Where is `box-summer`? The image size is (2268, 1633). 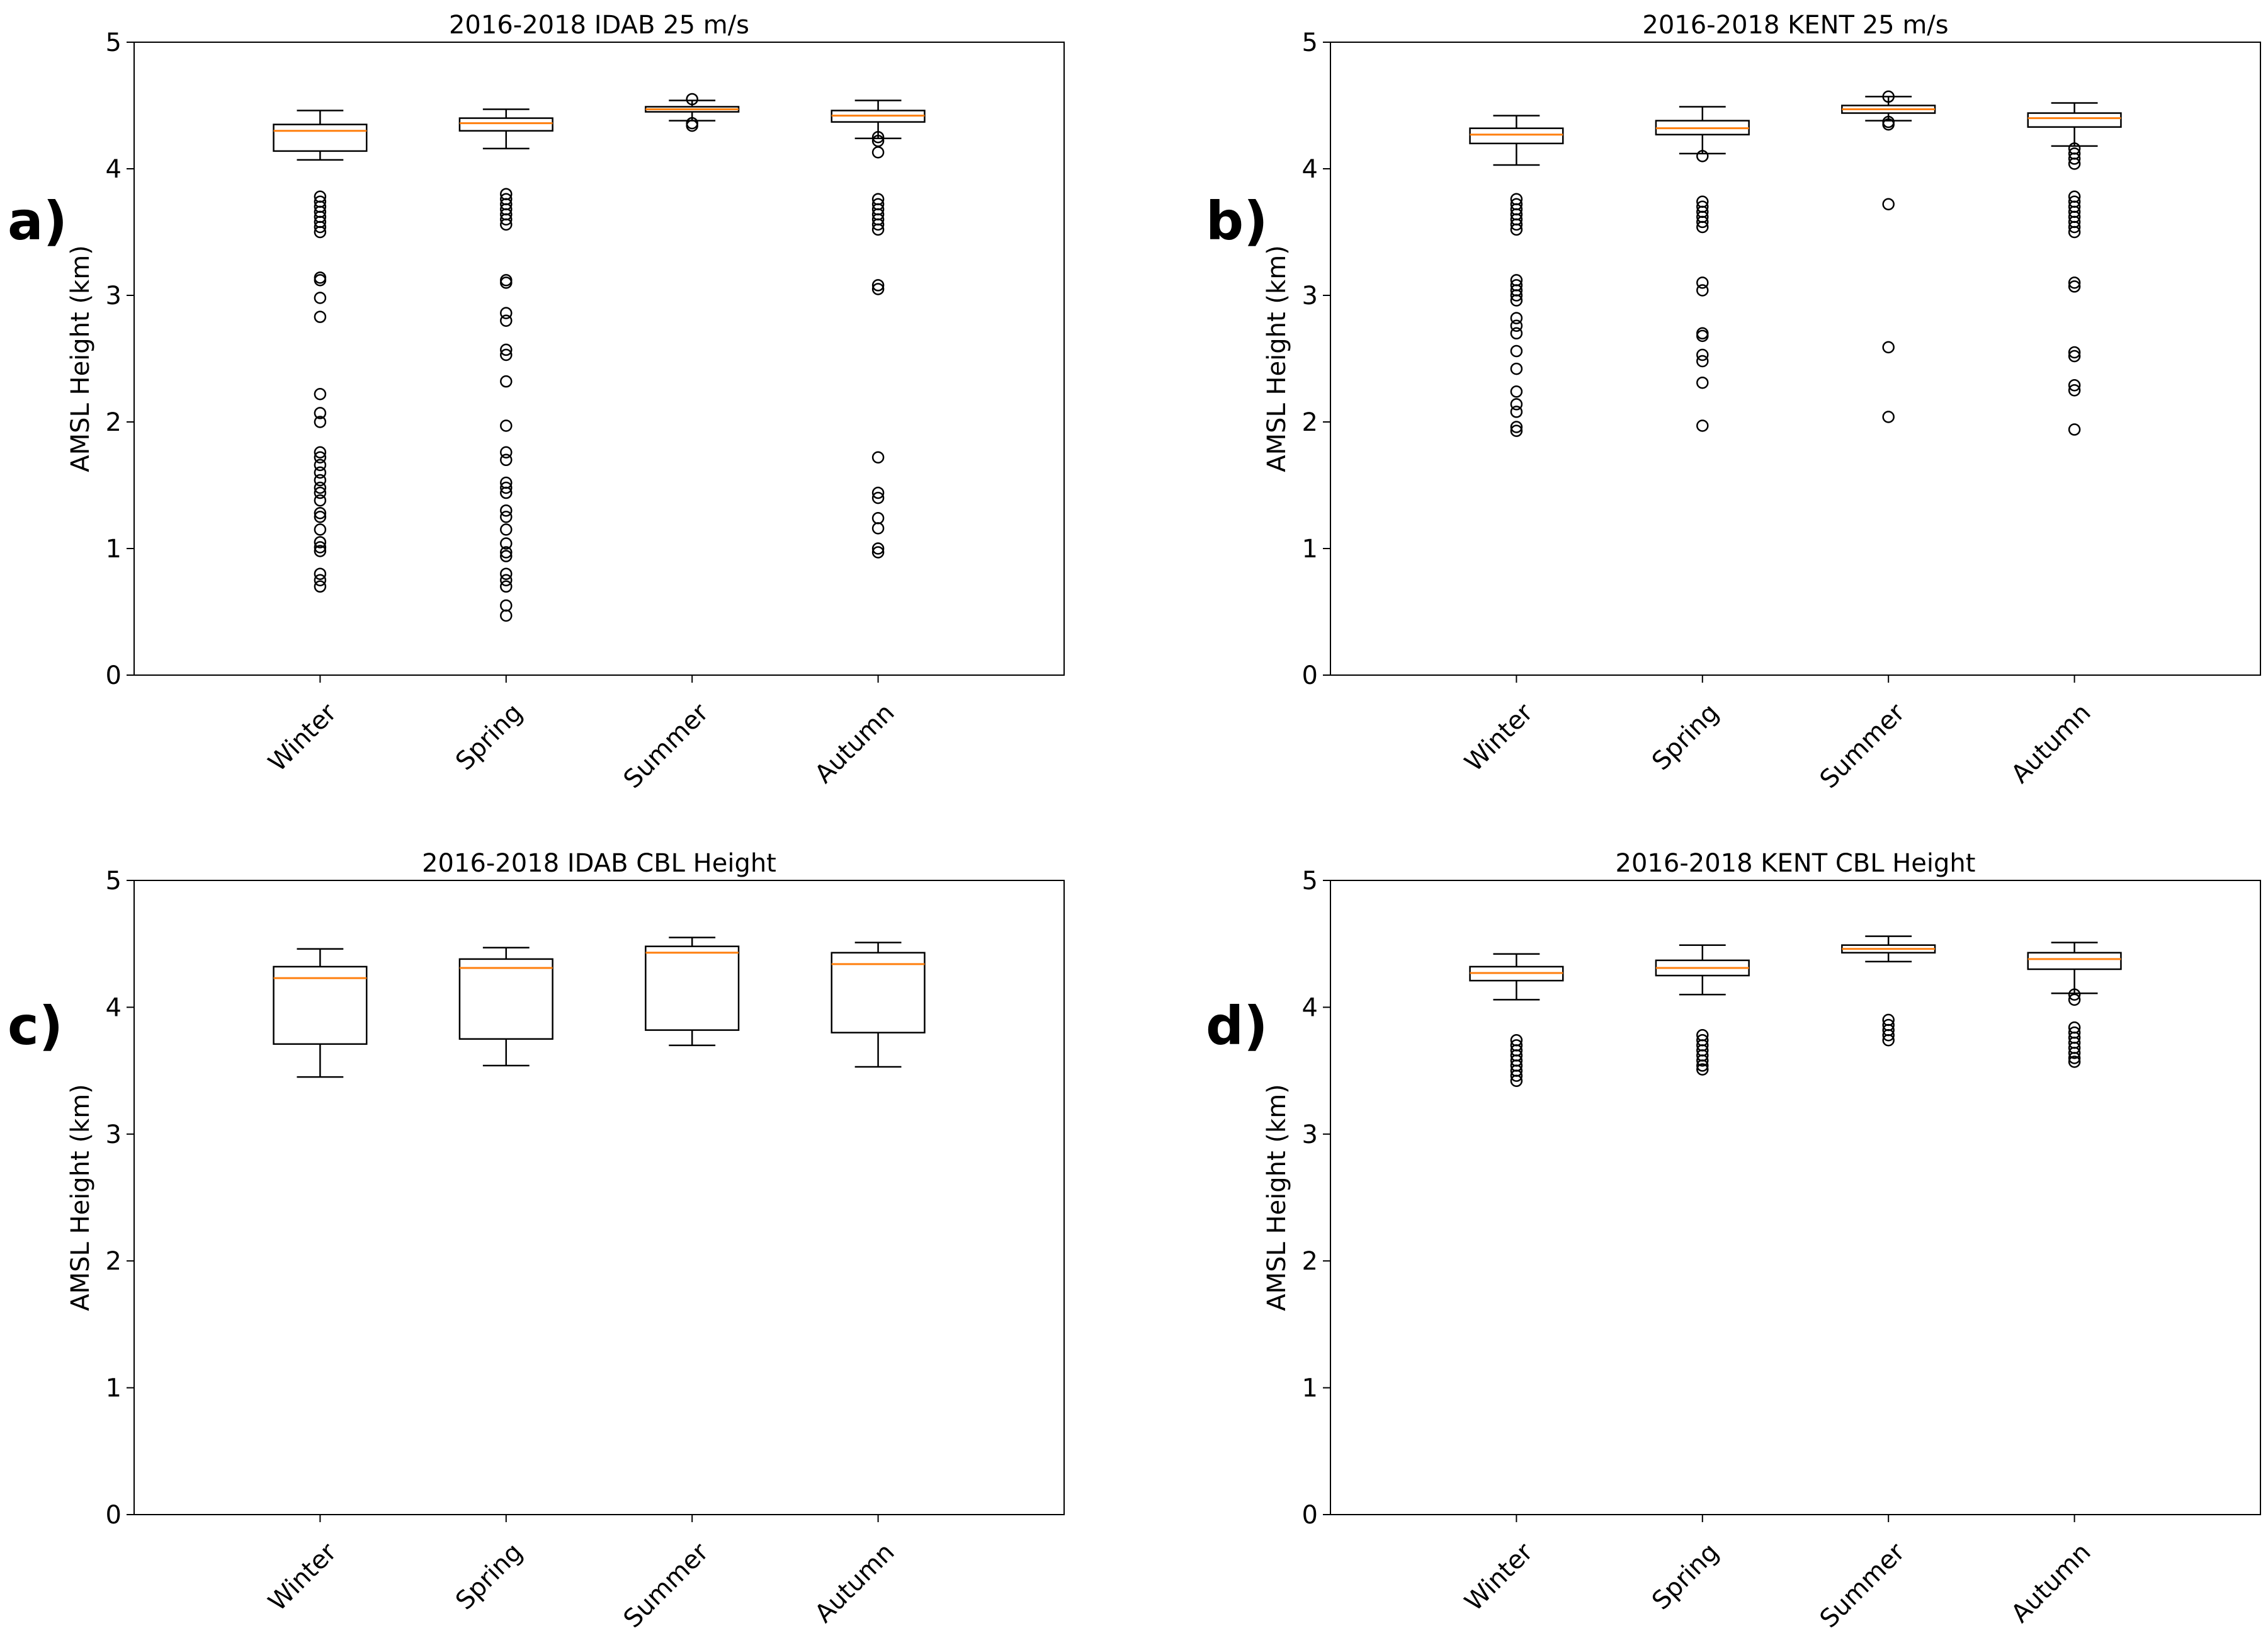 box-summer is located at coordinates (1889, 991).